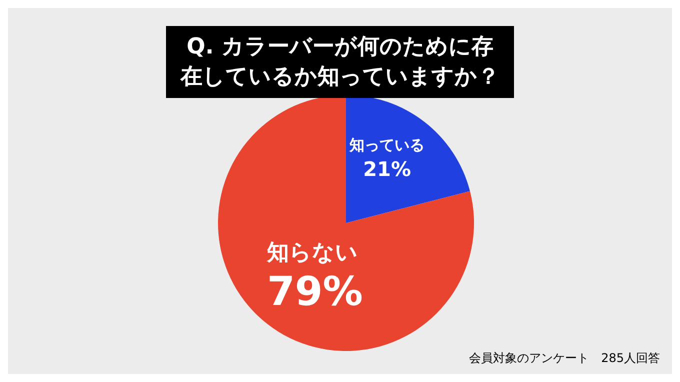 The height and width of the screenshot is (382, 680). What do you see at coordinates (386, 145) in the screenshot?
I see `slice-label: 知っている` at bounding box center [386, 145].